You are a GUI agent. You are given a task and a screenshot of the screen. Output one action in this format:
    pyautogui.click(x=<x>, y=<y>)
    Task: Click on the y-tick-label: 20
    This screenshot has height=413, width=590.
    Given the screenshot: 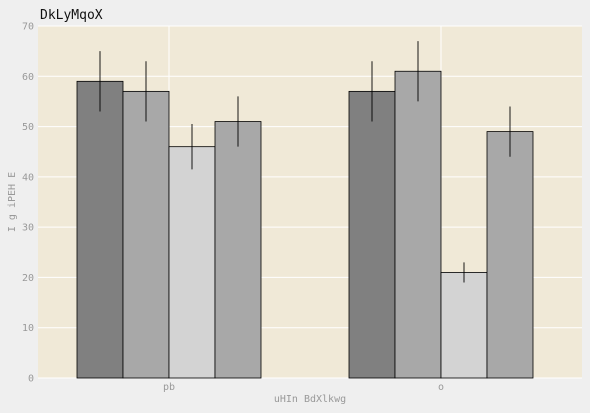 What is the action you would take?
    pyautogui.click(x=28, y=278)
    